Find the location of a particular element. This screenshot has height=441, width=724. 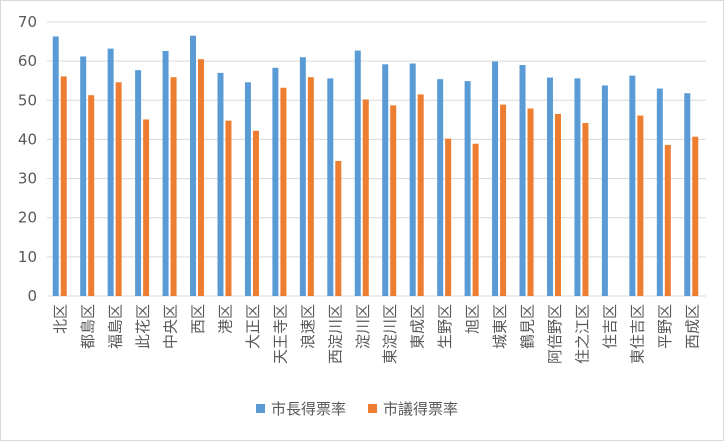

x-tick-label: 此花区 is located at coordinates (143, 326).